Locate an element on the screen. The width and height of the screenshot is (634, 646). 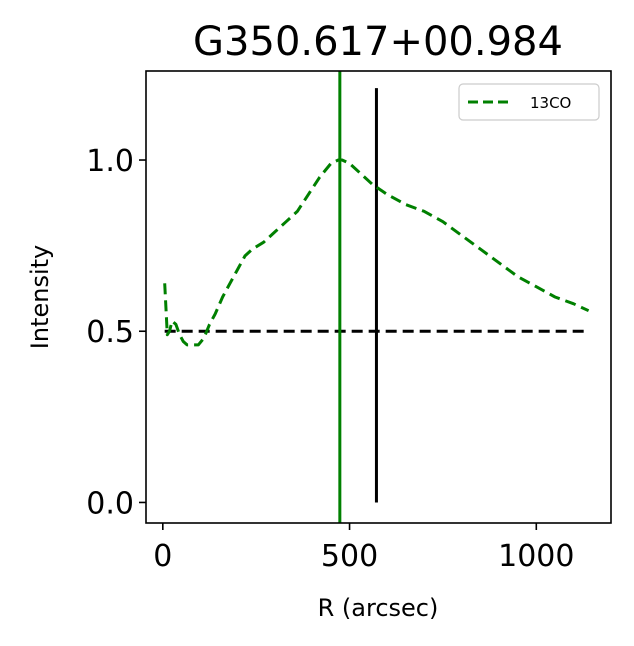
x-tick-label: 1000 is located at coordinates (536, 556).